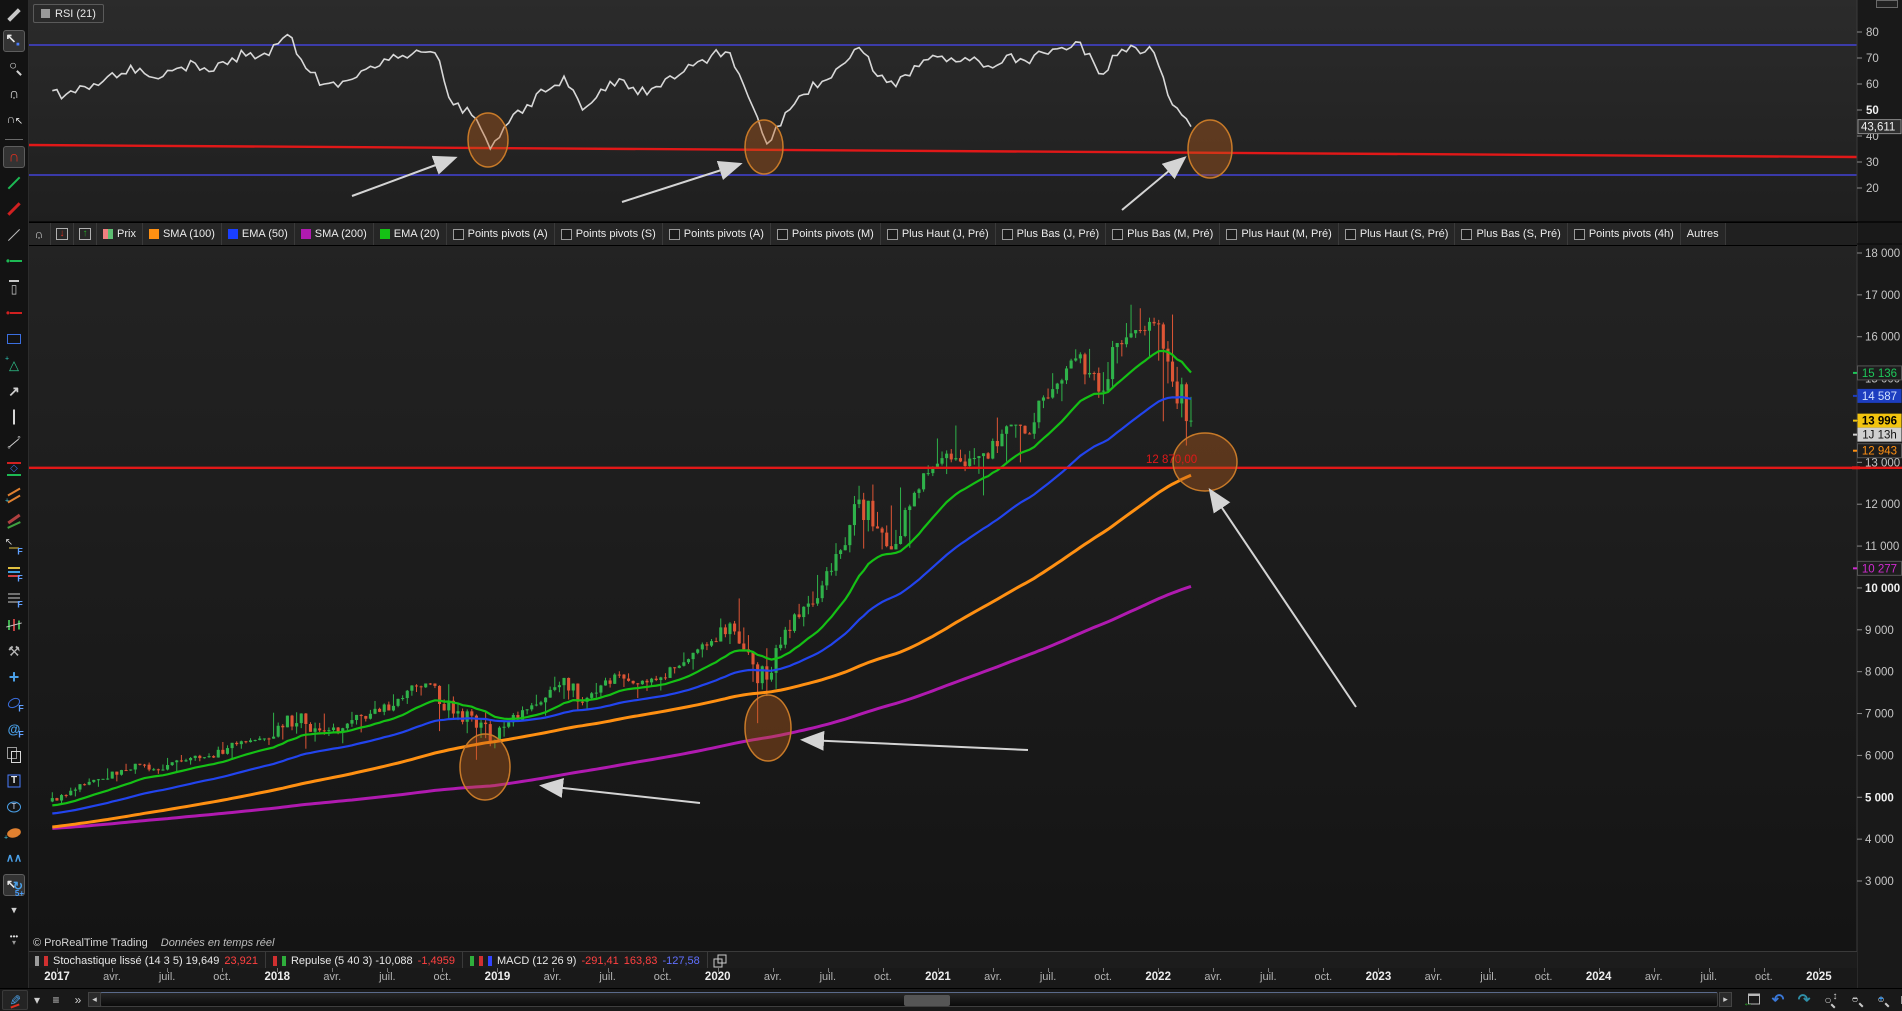 The image size is (1902, 1011). Describe the element at coordinates (608, 234) in the screenshot. I see `indicator-toggle-points-pivots-s: Points pivots (S)` at that location.